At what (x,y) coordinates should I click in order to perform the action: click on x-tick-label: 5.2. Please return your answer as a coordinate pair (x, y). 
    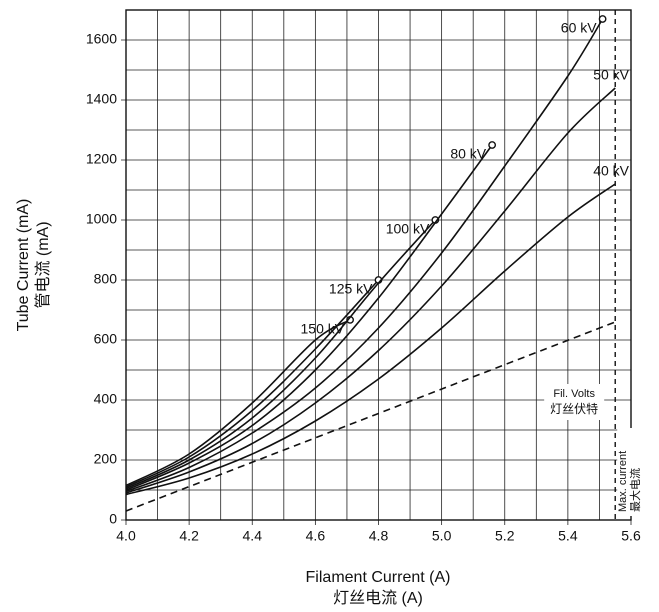
    Looking at the image, I should click on (505, 536).